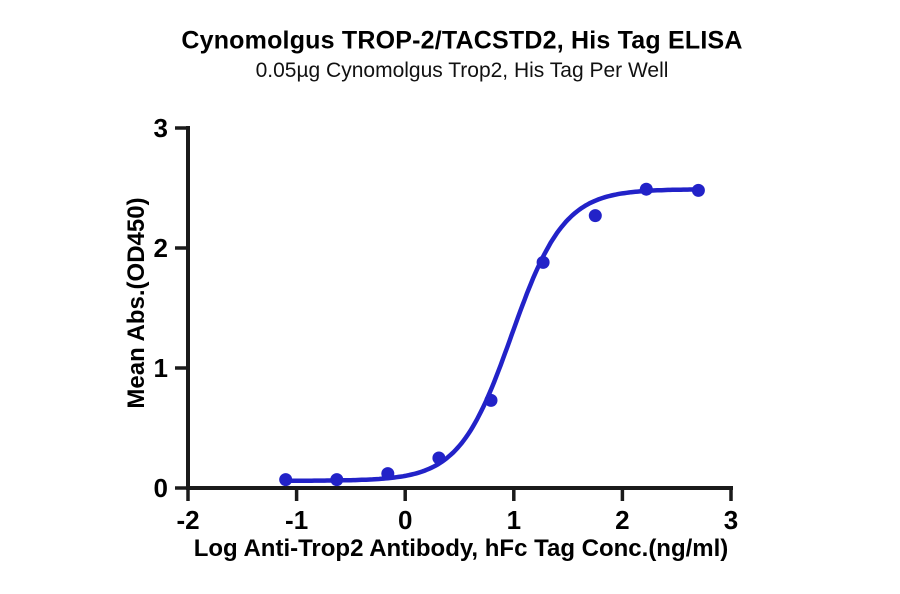 The width and height of the screenshot is (900, 594). I want to click on y-tick-label: 0, so click(161, 488).